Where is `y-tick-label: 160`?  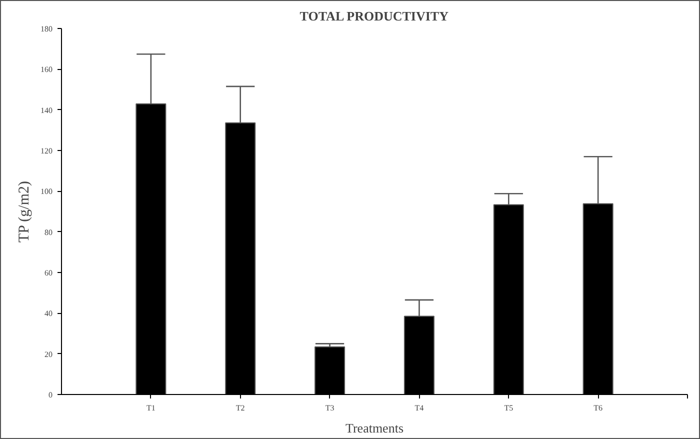 y-tick-label: 160 is located at coordinates (46, 69).